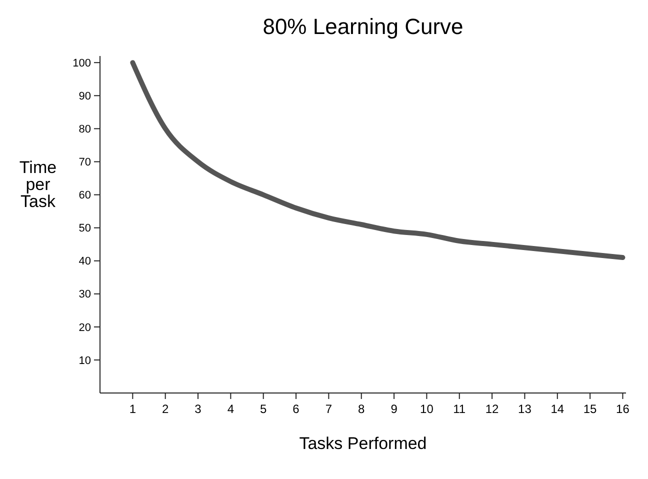  Describe the element at coordinates (84, 328) in the screenshot. I see `y-tick-label: 20` at that location.